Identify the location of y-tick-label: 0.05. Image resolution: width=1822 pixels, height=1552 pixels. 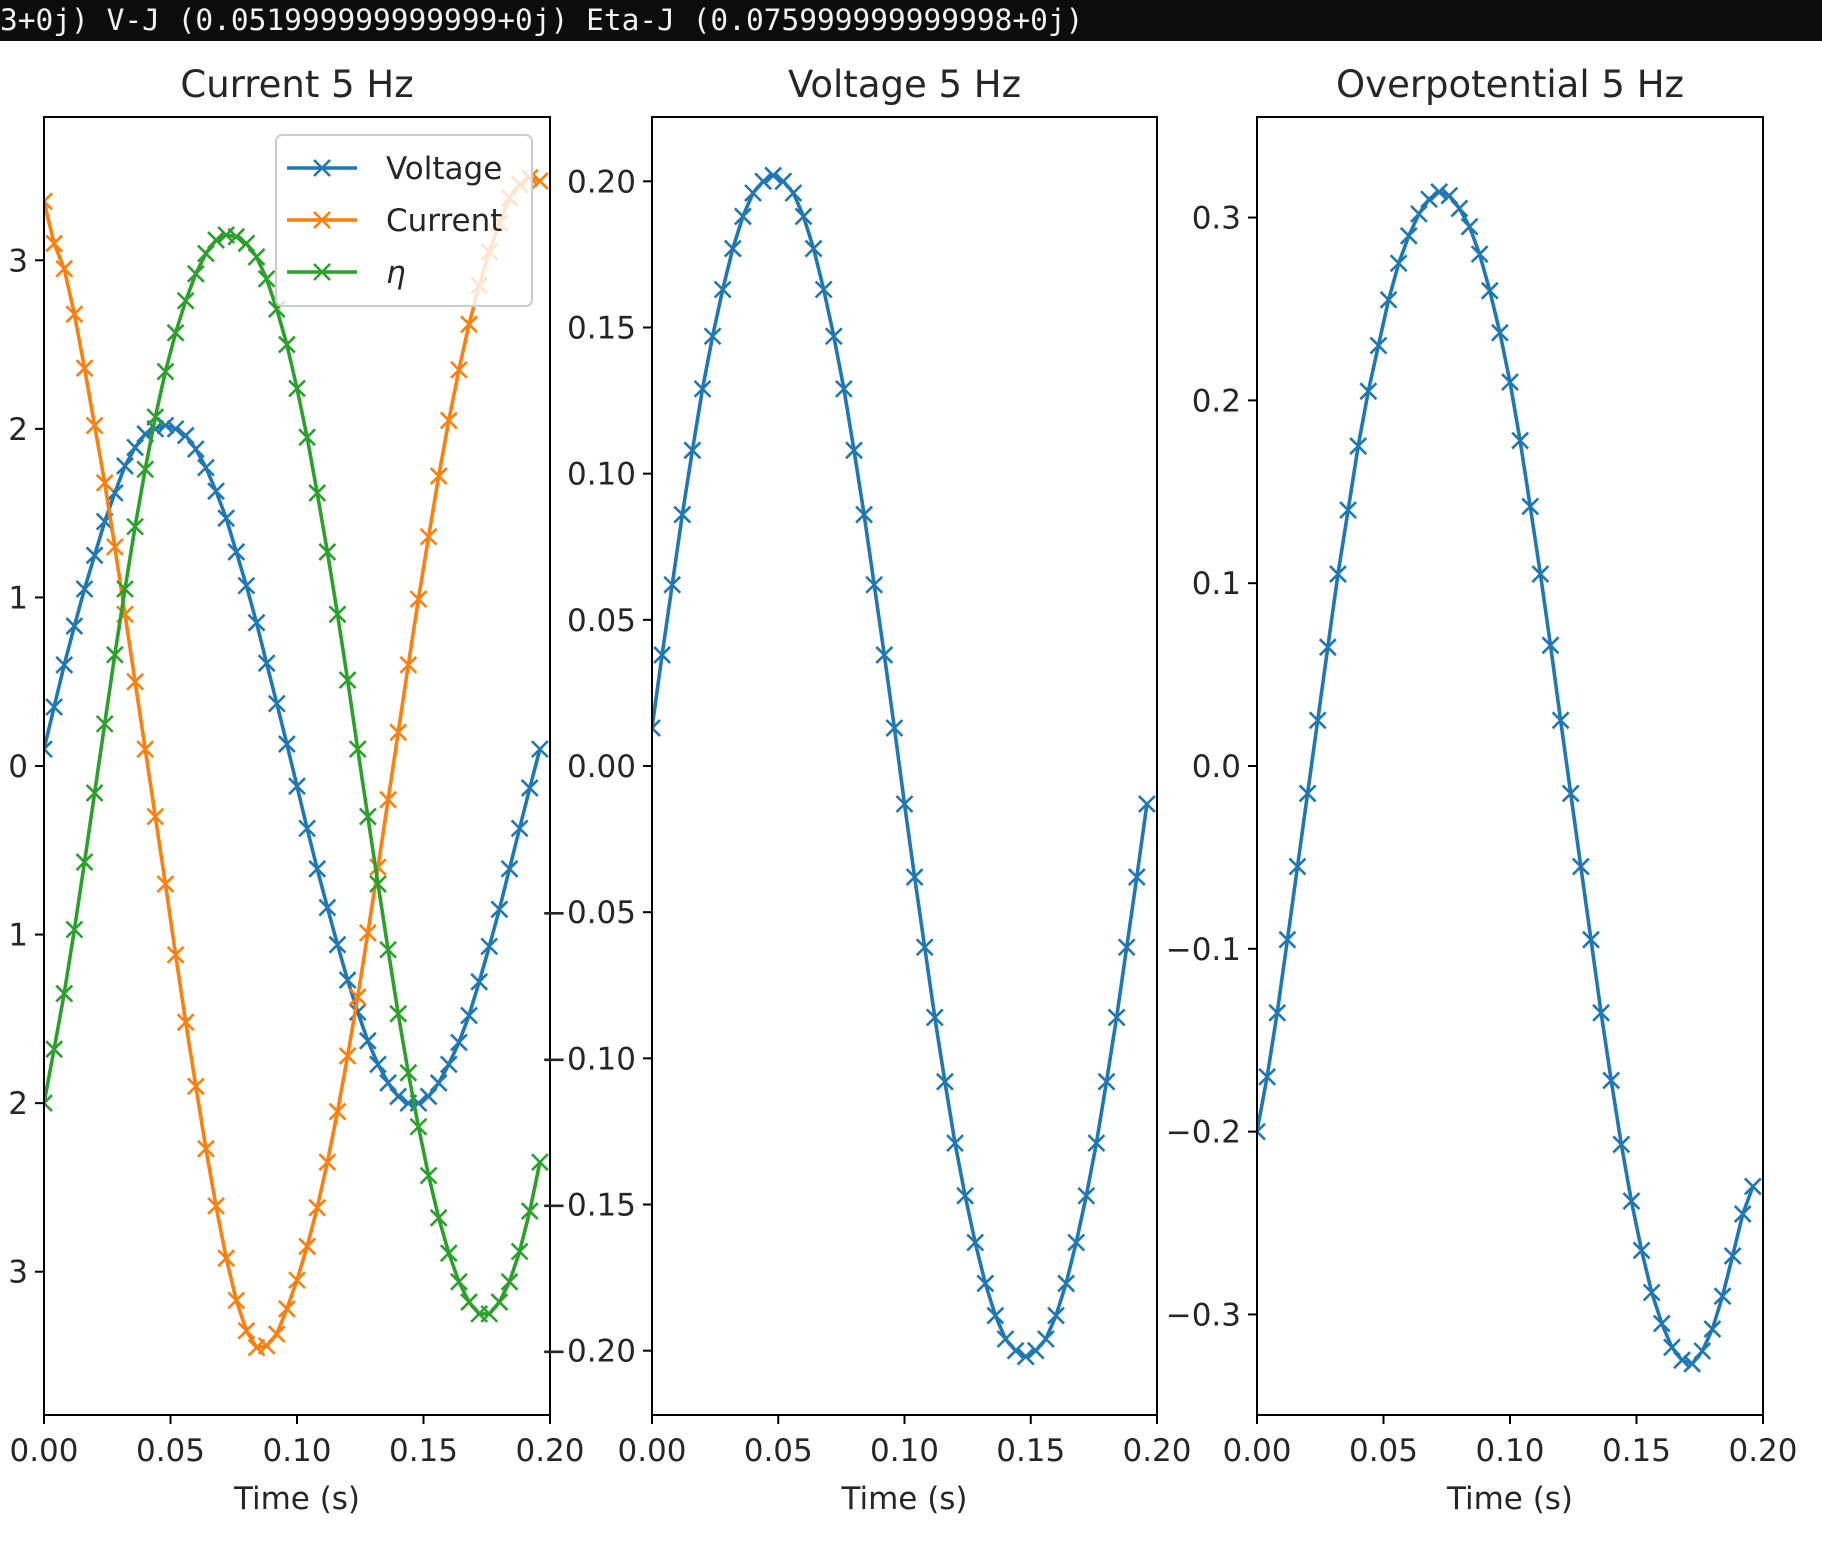
(601, 621).